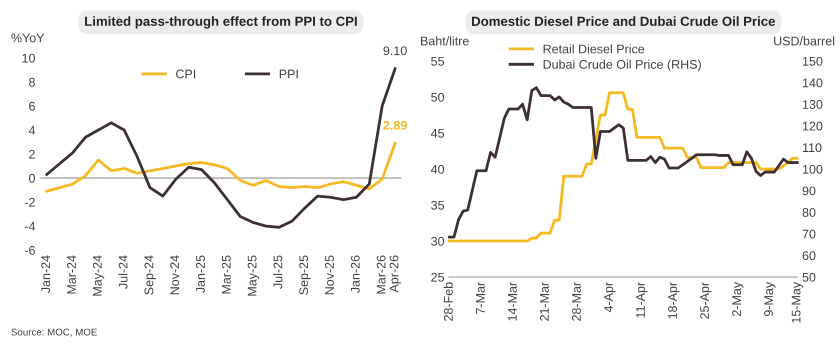 Image resolution: width=840 pixels, height=345 pixels. Describe the element at coordinates (512, 301) in the screenshot. I see `x-tick-label: 14-Mar` at that location.